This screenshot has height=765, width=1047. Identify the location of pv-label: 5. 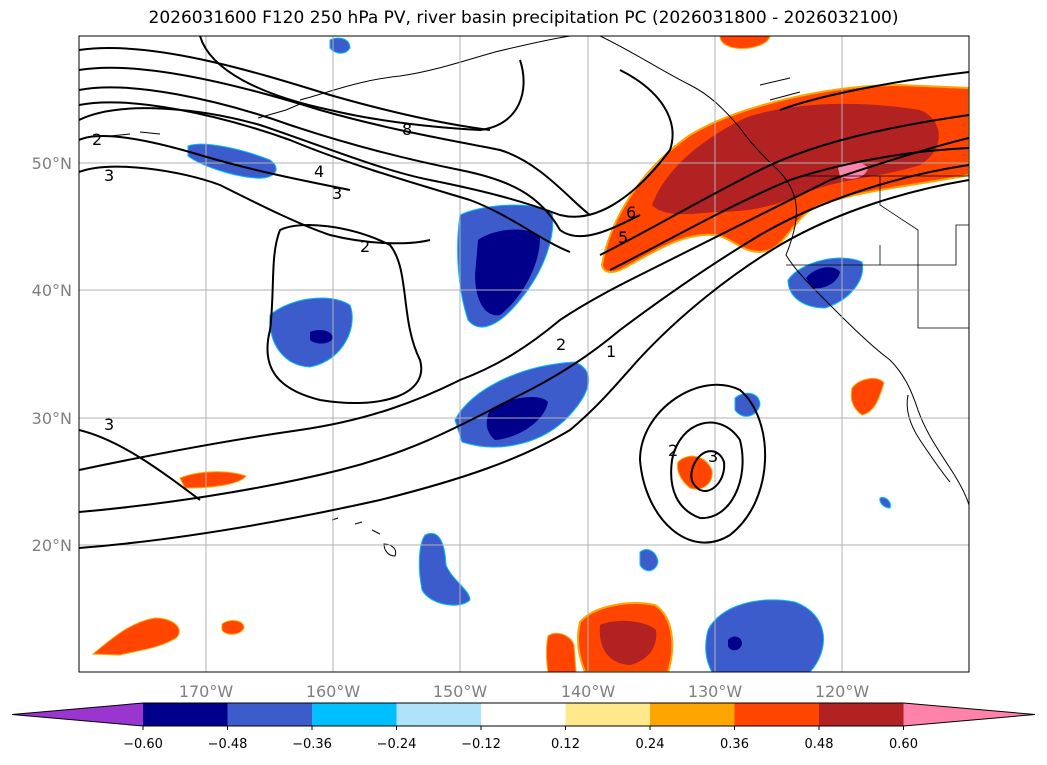
(623, 237).